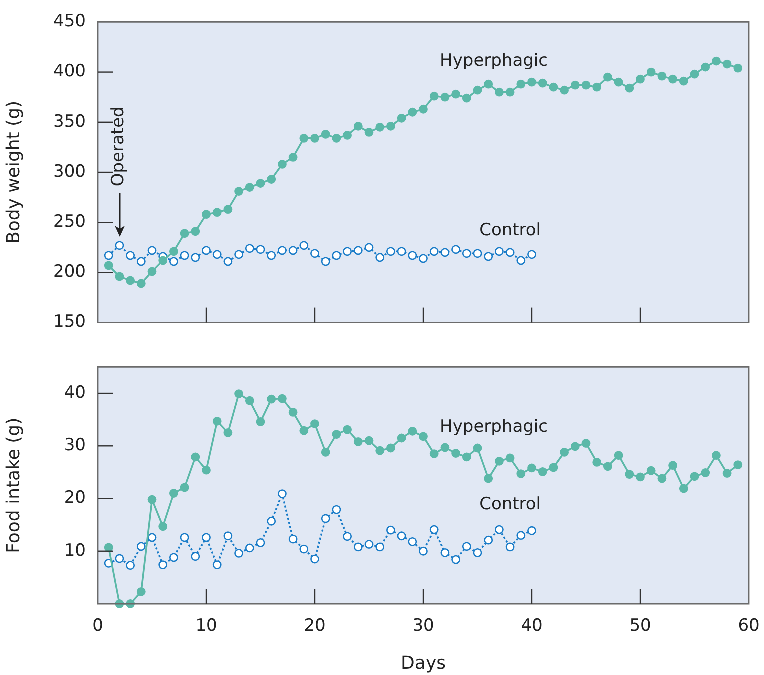 The image size is (764, 675). I want to click on annotation: Operated, so click(118, 146).